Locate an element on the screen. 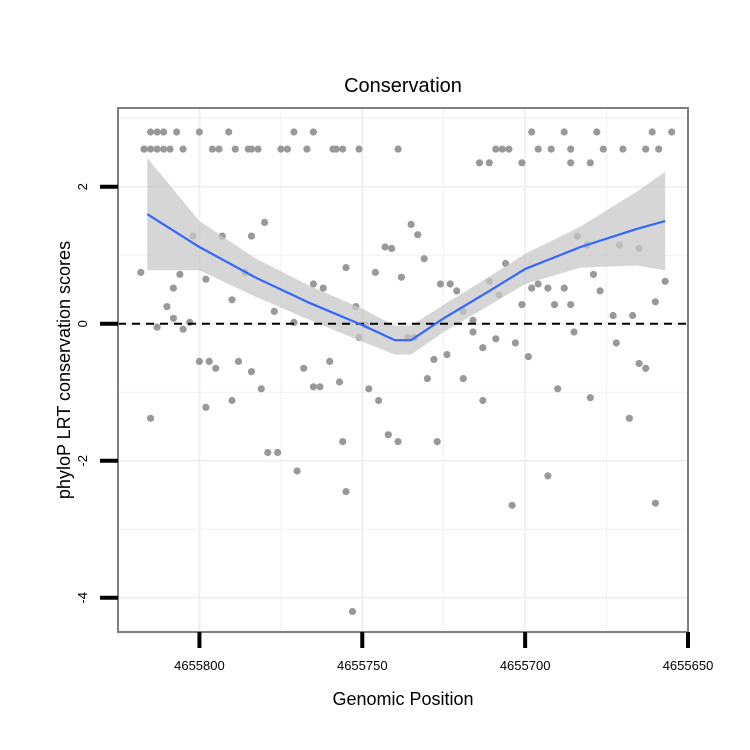  y-tick-label: 0 is located at coordinates (82, 323).